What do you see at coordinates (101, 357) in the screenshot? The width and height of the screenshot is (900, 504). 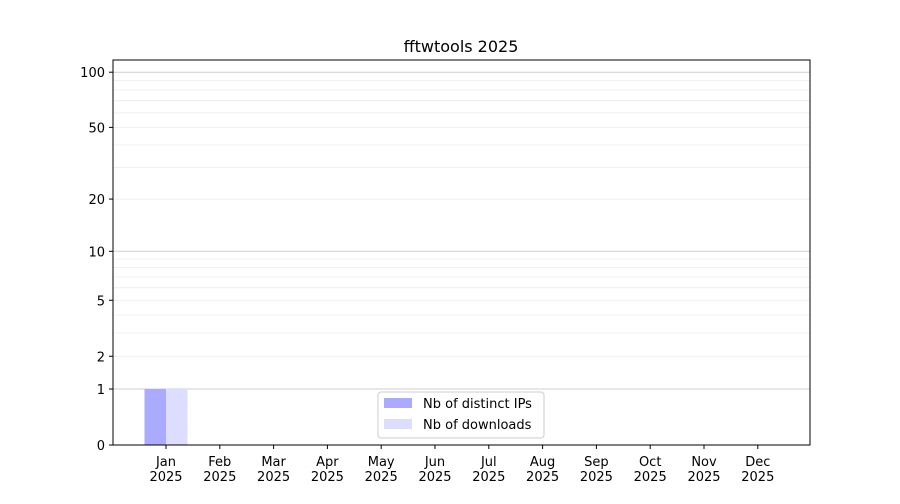 I see `y-tick-label: 2` at bounding box center [101, 357].